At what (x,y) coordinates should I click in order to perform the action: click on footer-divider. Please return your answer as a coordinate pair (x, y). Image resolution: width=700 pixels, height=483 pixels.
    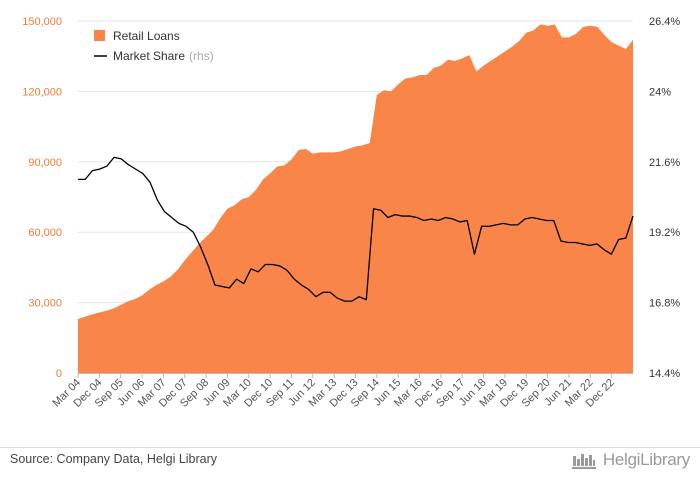
    Looking at the image, I should click on (350, 447).